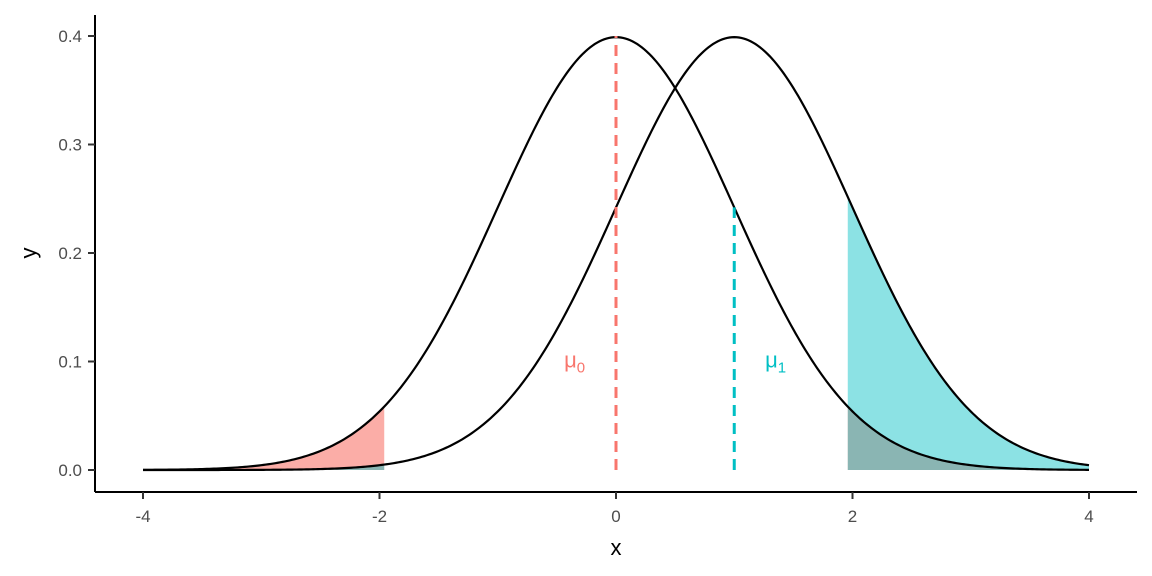  Describe the element at coordinates (70, 36) in the screenshot. I see `y-tick-label: 0.4` at that location.